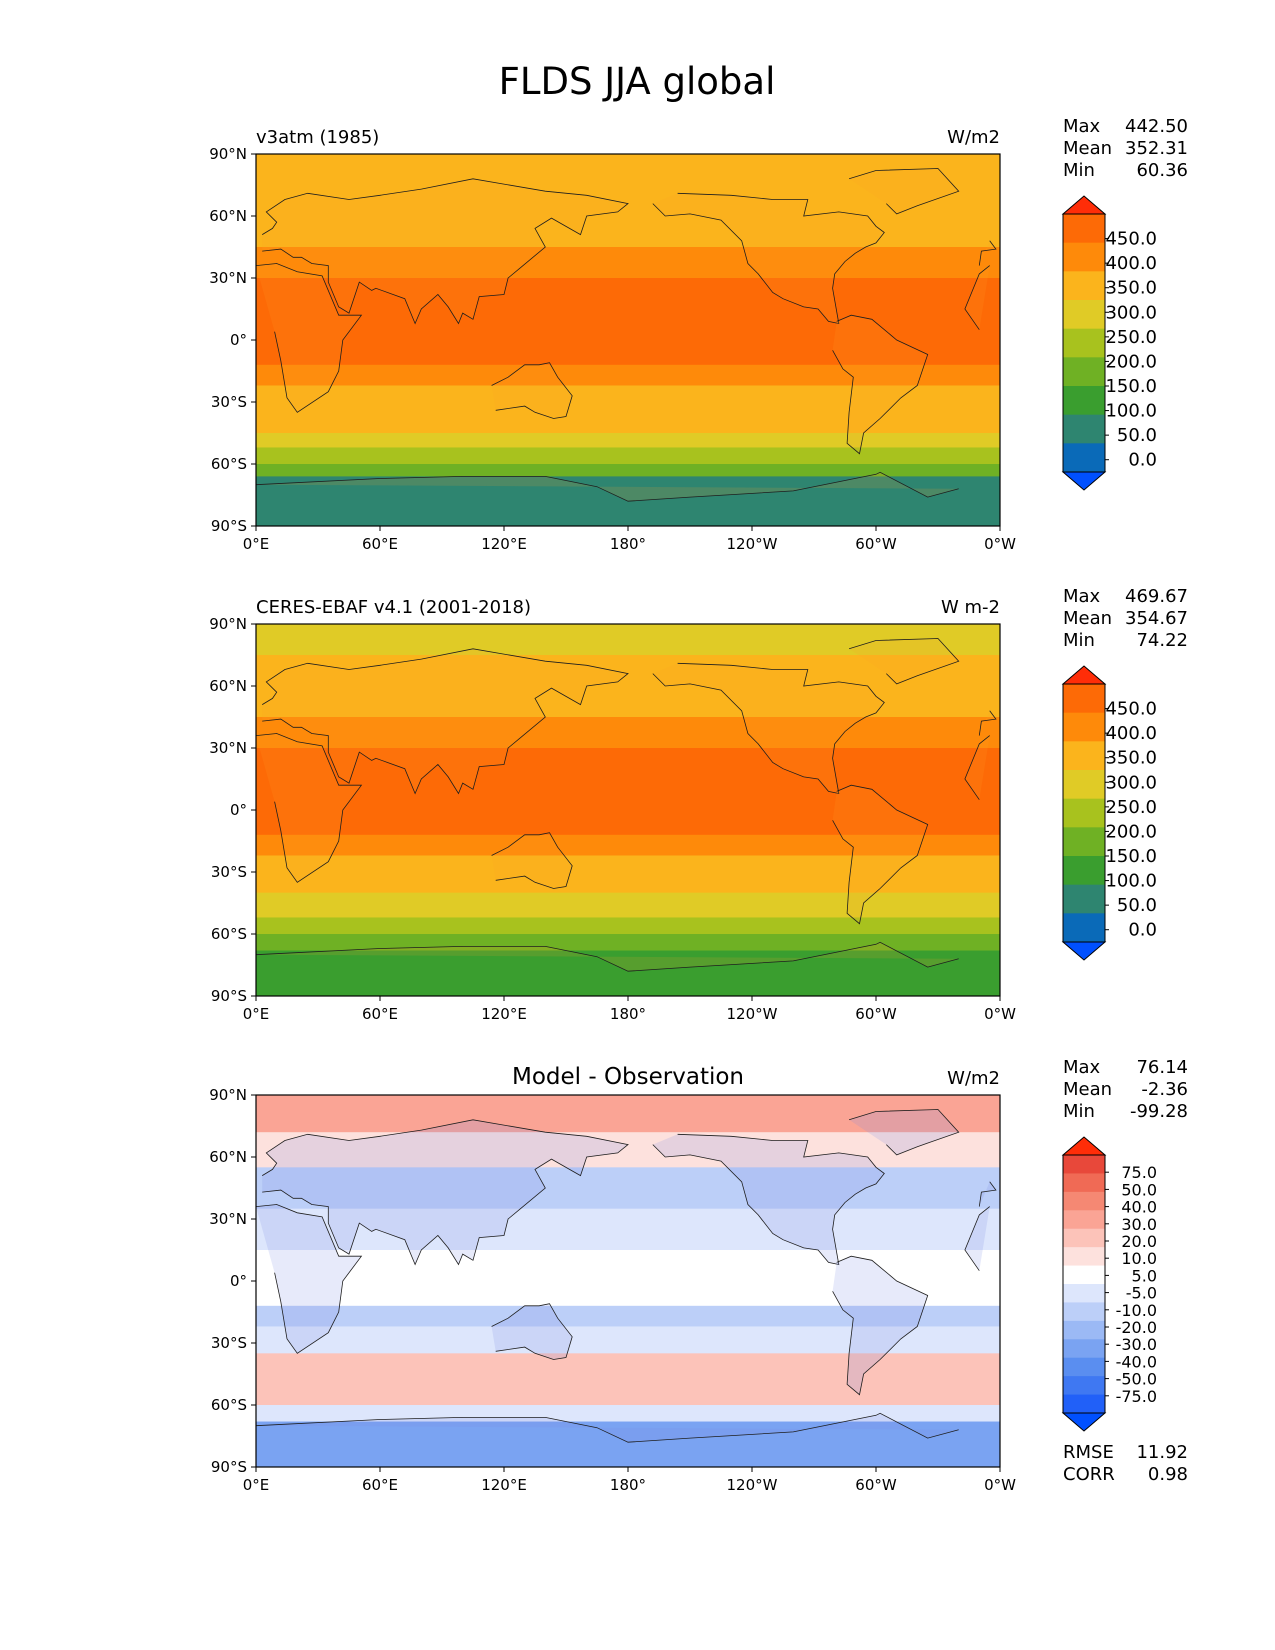  I want to click on colorbar-label: 450.0, so click(1131, 709).